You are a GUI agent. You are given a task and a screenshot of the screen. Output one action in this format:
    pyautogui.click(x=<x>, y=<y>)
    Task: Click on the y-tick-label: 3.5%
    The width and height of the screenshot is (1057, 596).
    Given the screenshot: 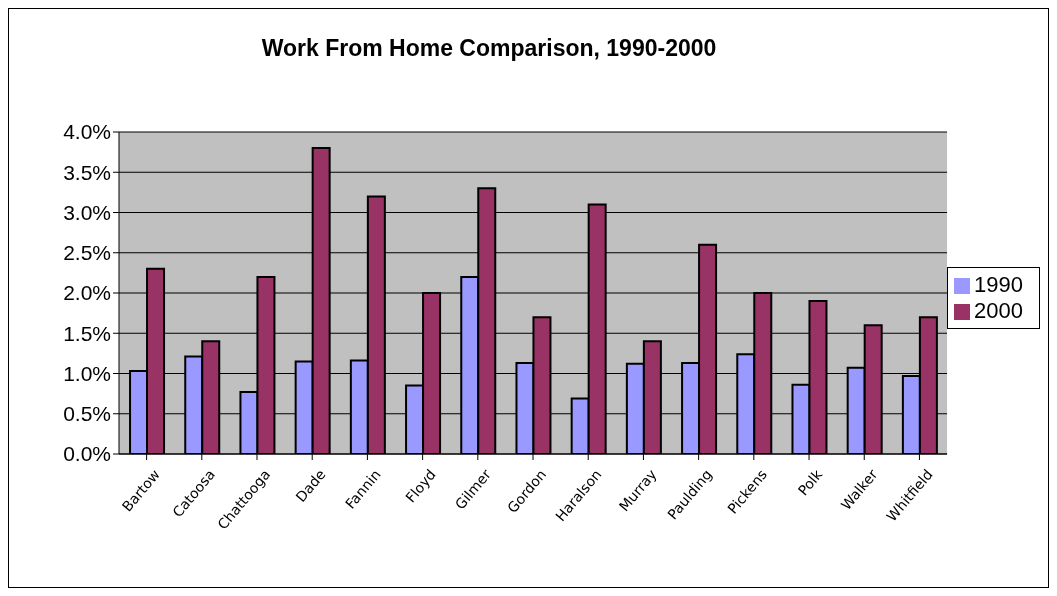 What is the action you would take?
    pyautogui.click(x=87, y=172)
    